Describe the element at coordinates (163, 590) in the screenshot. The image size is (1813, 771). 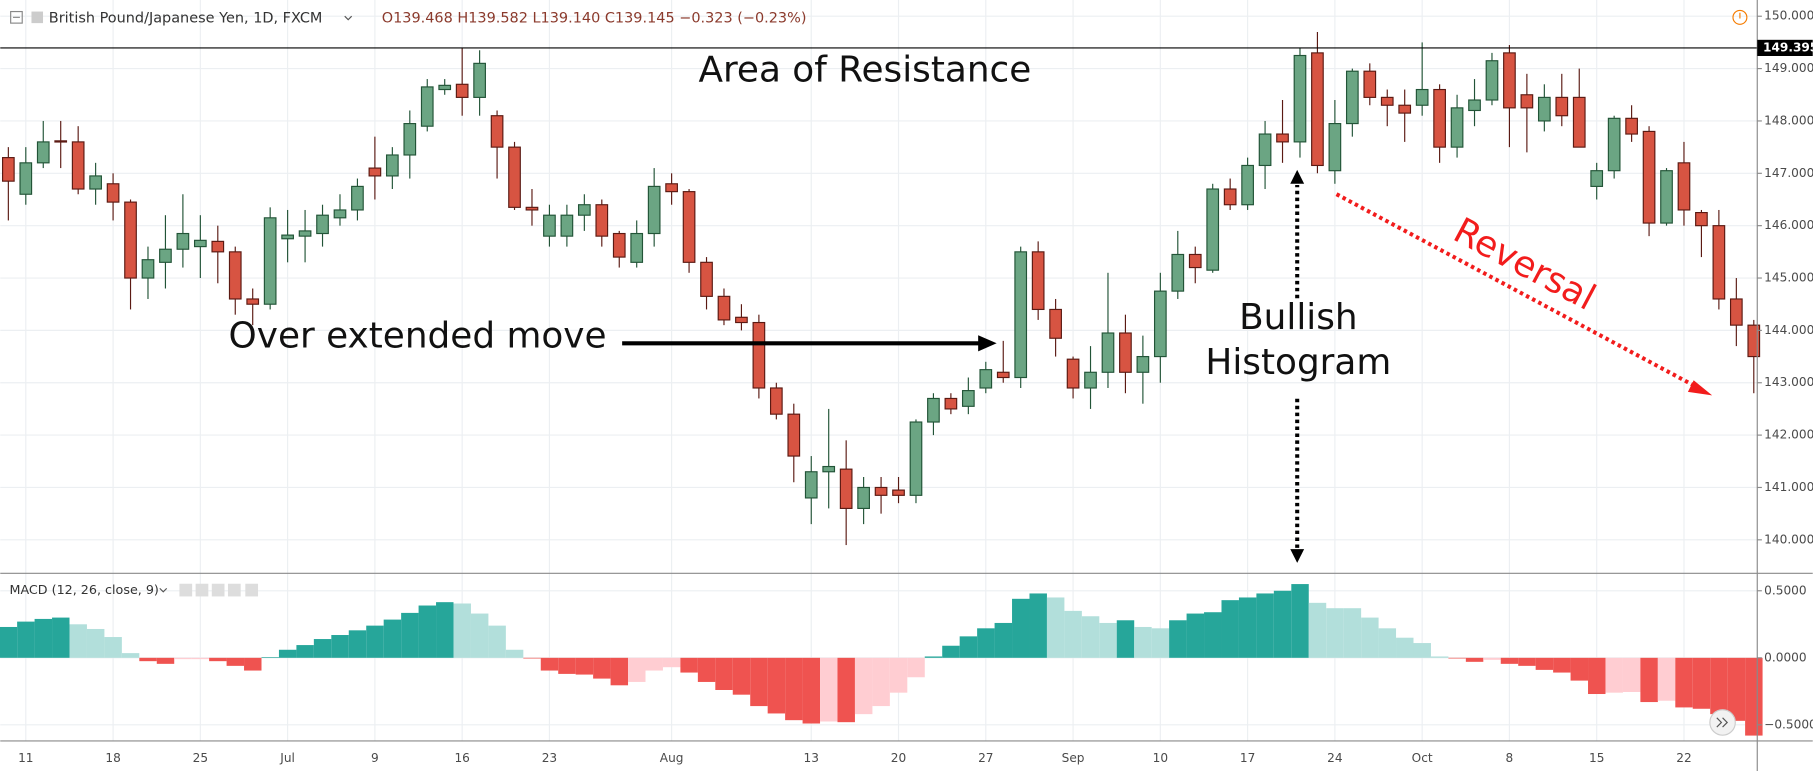
I see `indicator-dropdown` at that location.